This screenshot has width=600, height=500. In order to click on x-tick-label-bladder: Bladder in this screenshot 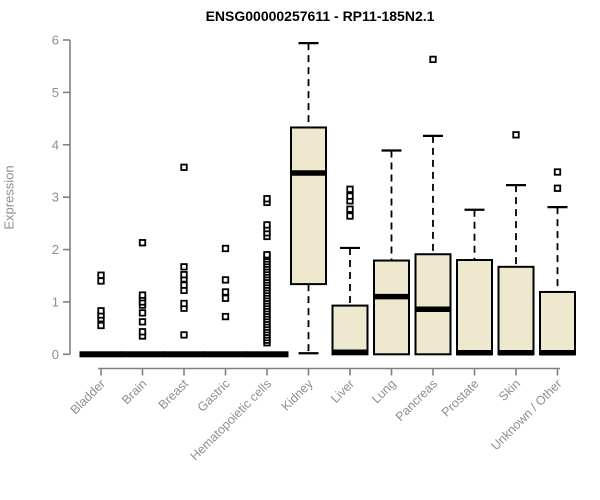, I will do `click(88, 397)`.